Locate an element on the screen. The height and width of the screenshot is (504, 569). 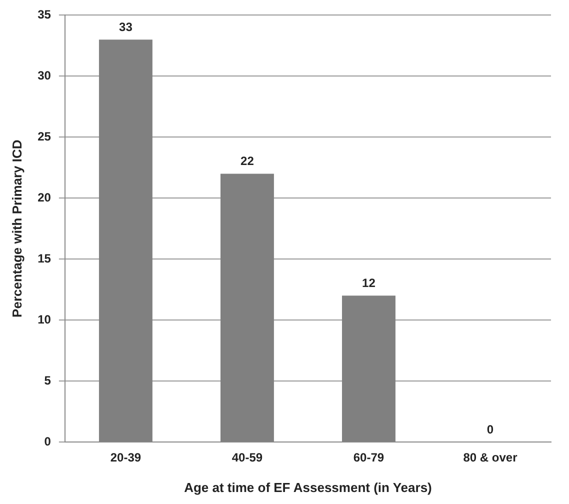
y-tick-label: 15 is located at coordinates (45, 258).